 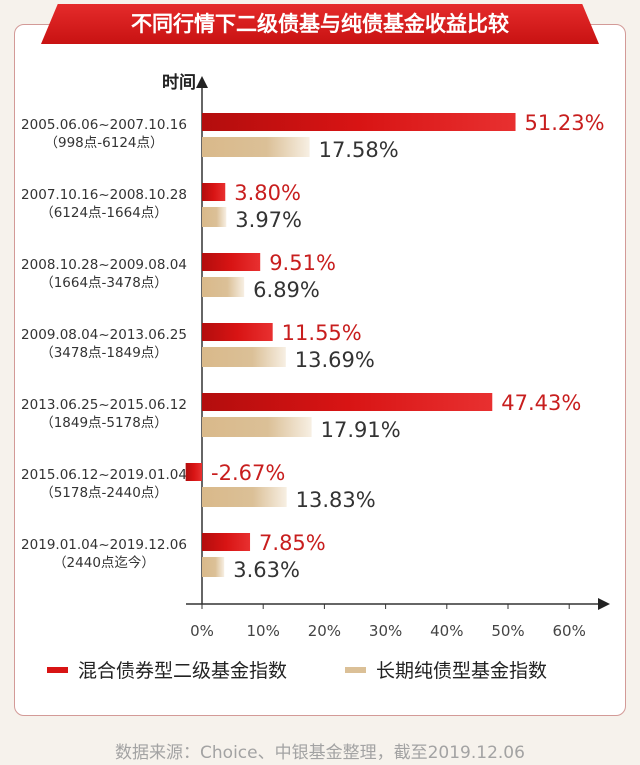 What do you see at coordinates (248, 473) in the screenshot?
I see `data-label-series1: -2.67%` at bounding box center [248, 473].